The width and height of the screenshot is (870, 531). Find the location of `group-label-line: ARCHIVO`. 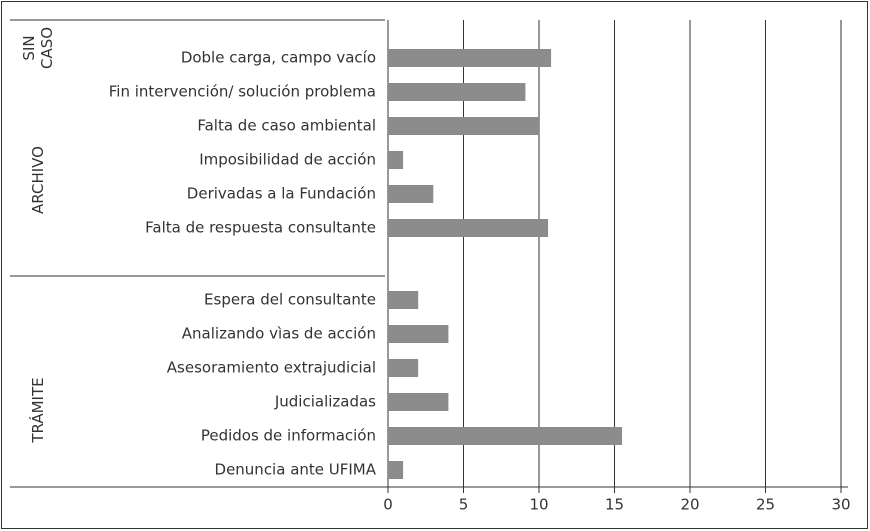

group-label-line: ARCHIVO is located at coordinates (38, 180).